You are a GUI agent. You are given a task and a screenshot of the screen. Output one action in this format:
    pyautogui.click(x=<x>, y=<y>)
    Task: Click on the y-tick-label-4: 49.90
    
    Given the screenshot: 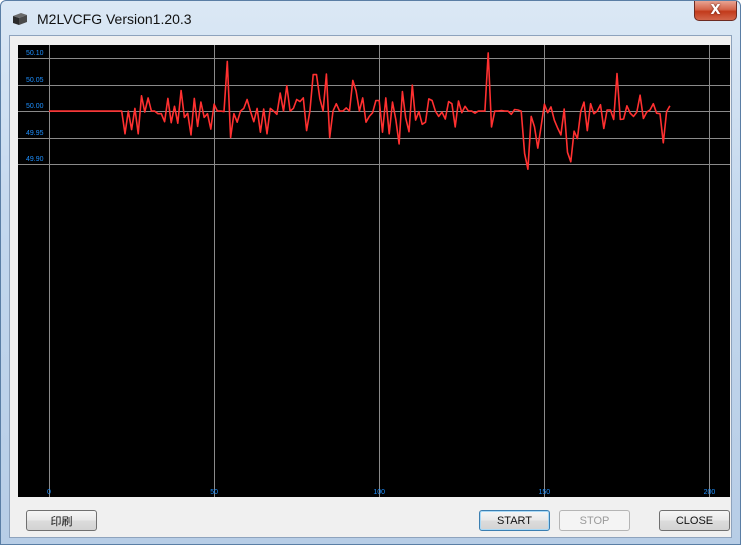 What is the action you would take?
    pyautogui.click(x=35, y=159)
    